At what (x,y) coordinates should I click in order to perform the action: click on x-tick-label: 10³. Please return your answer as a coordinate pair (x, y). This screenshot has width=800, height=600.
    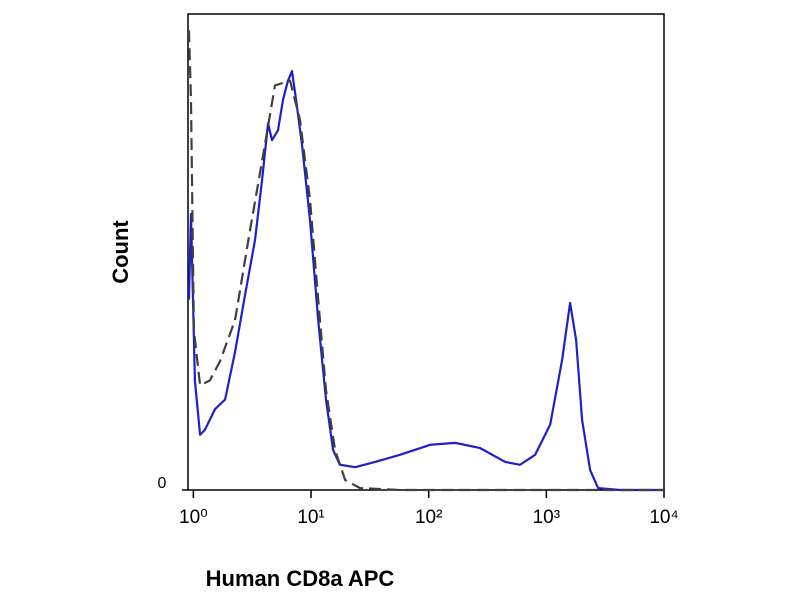
    Looking at the image, I should click on (546, 517).